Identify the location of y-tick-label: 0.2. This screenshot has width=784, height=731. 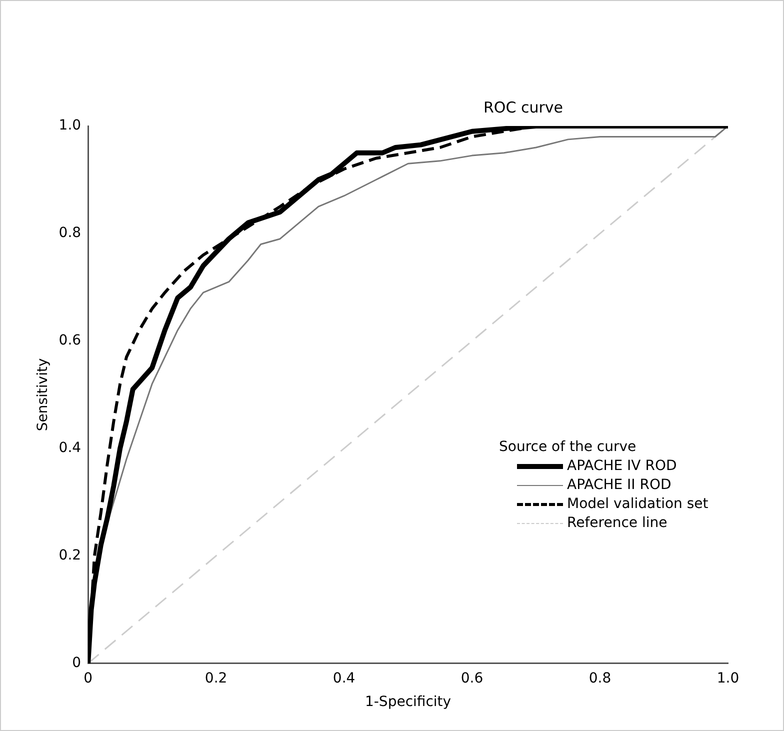
(70, 556).